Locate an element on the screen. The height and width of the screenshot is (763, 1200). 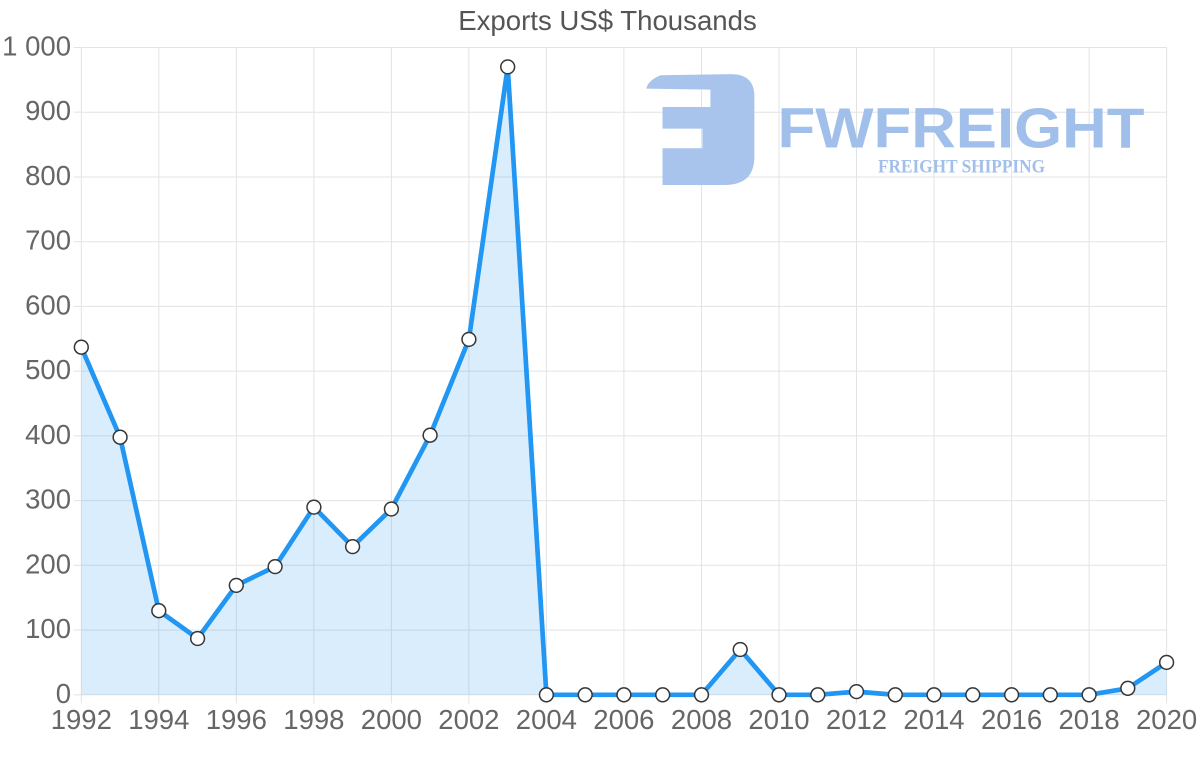
svg-text: 2018 is located at coordinates (1089, 719).